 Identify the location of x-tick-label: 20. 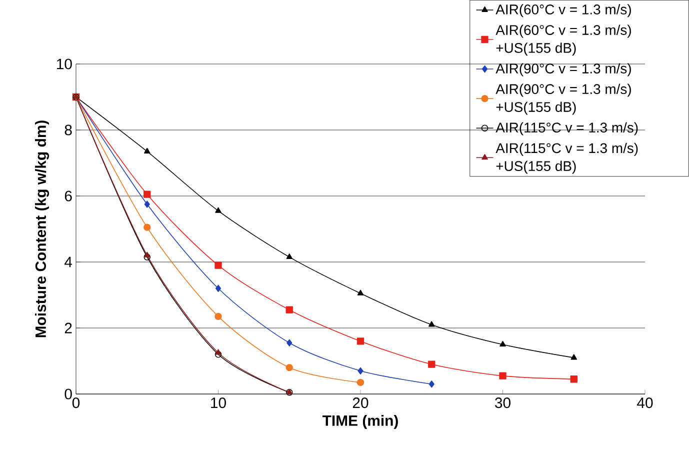
(360, 403).